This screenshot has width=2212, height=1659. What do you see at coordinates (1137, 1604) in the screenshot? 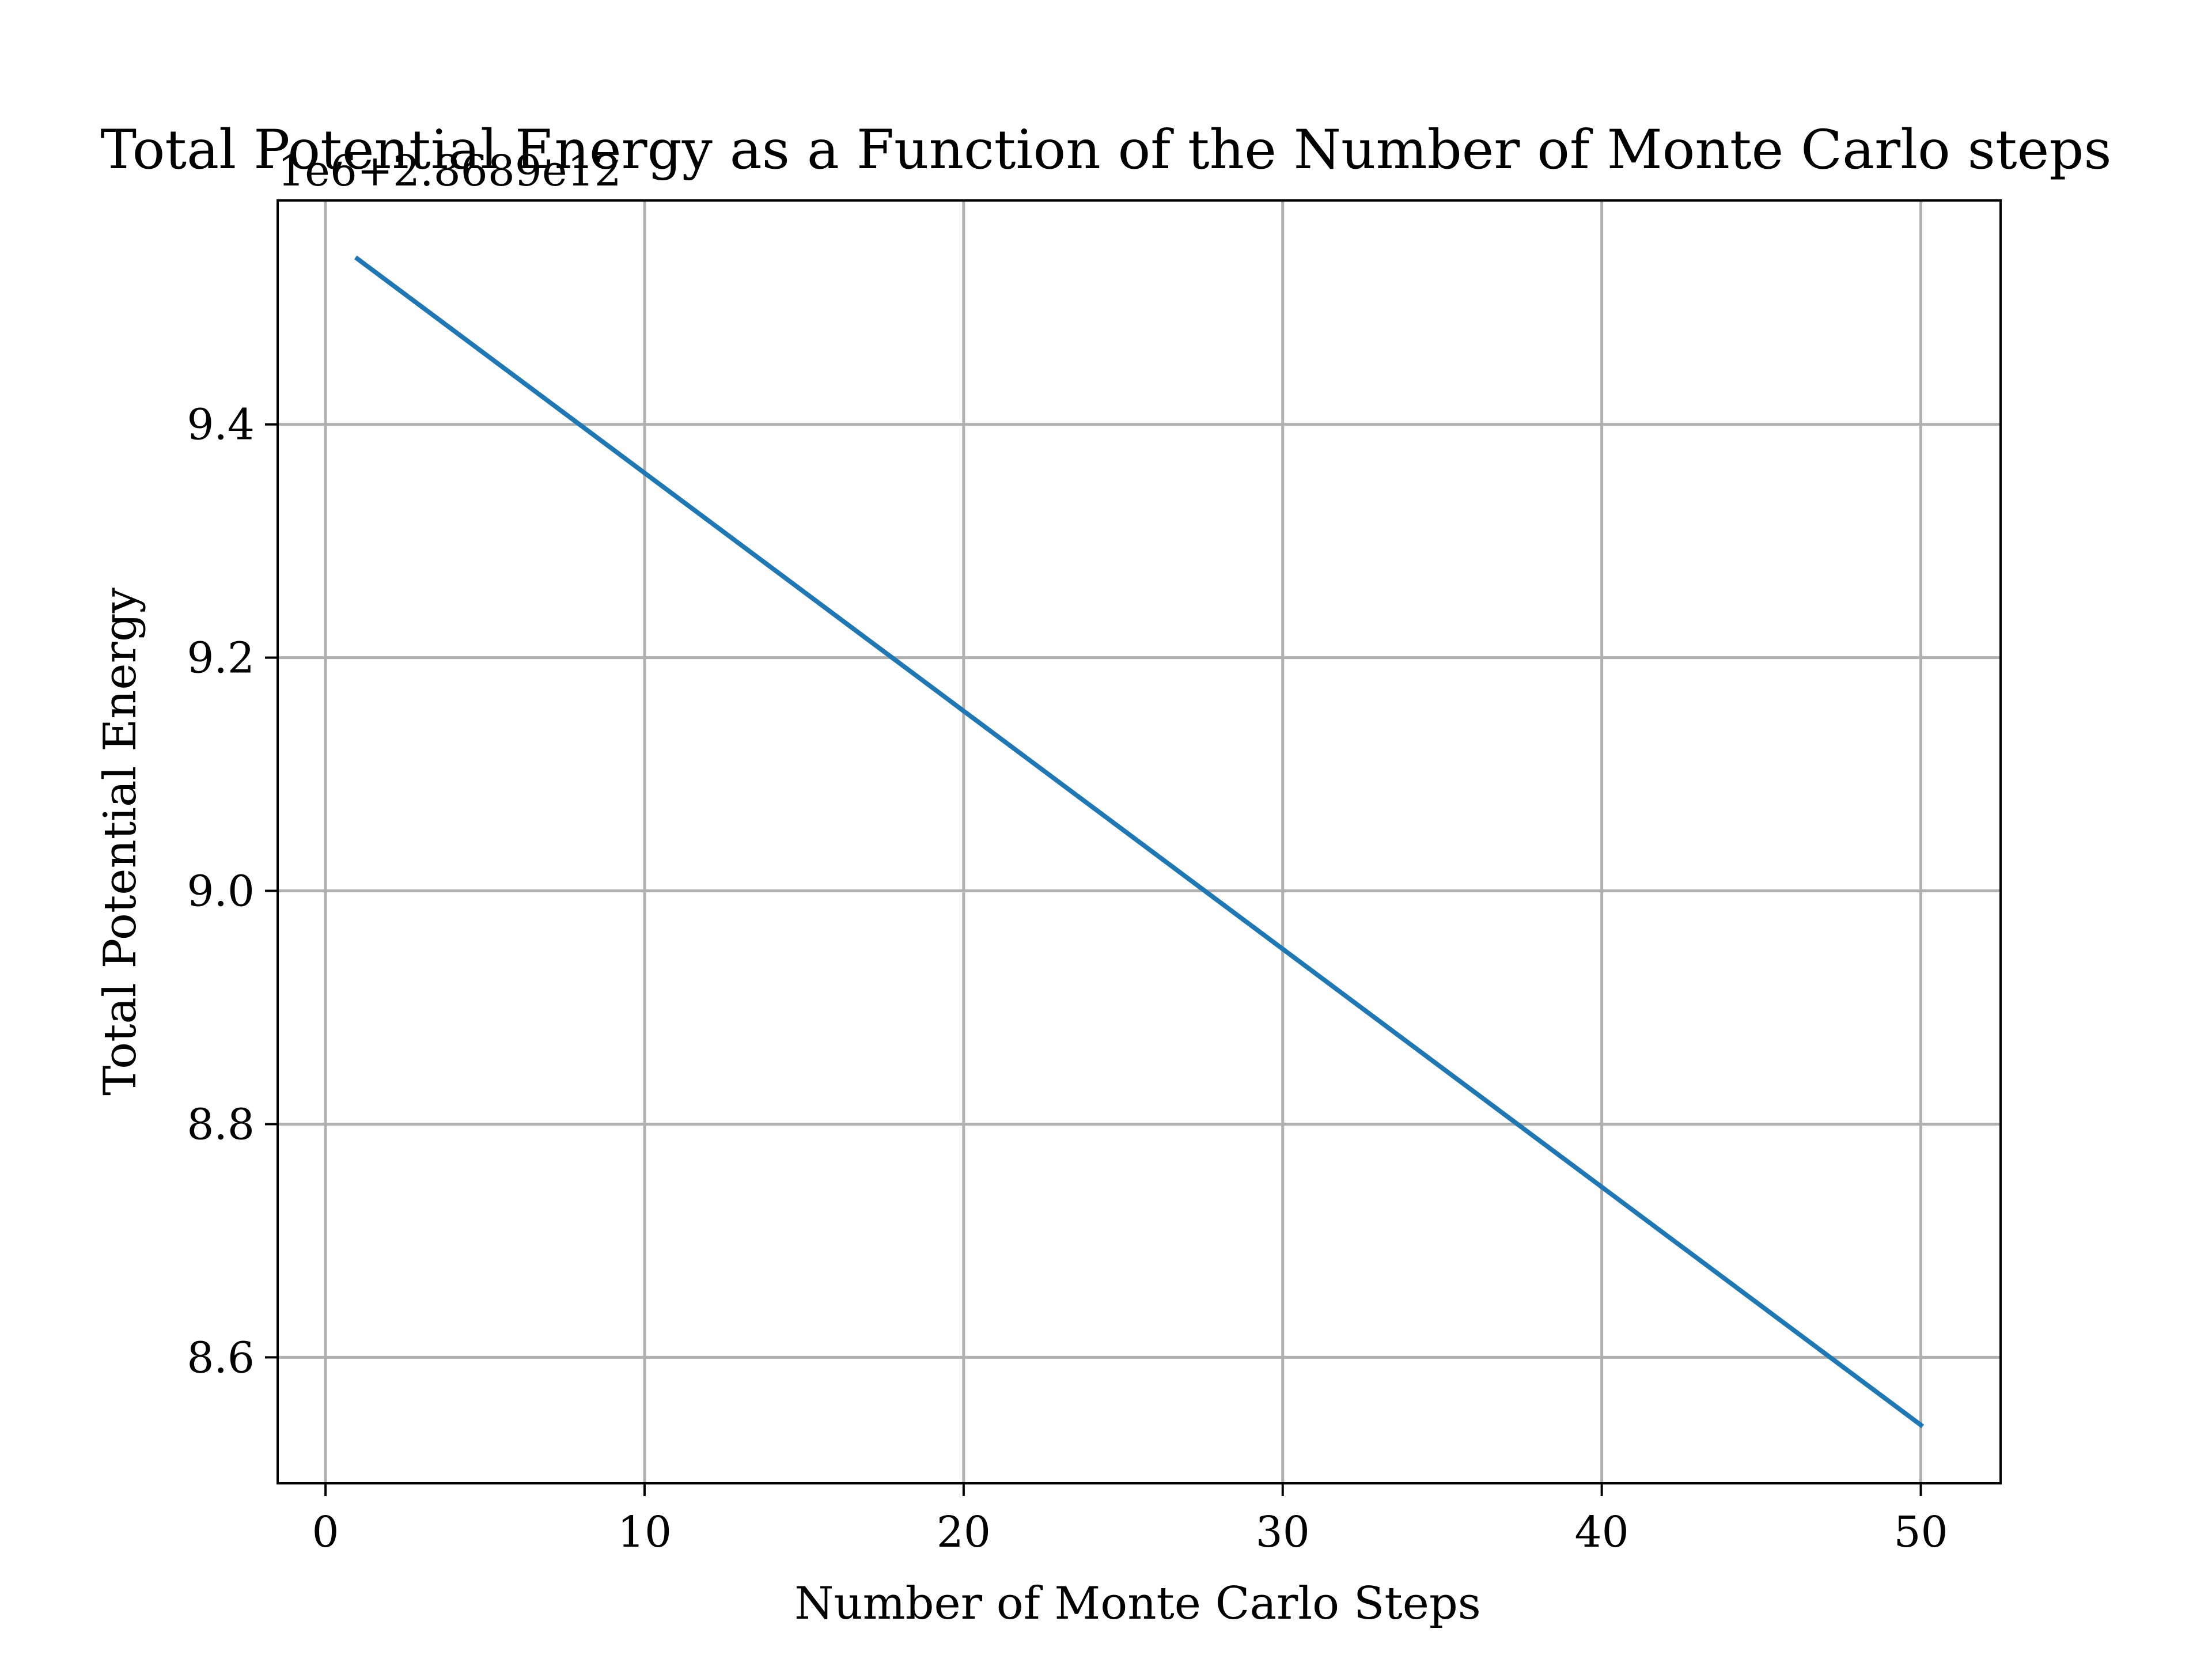
I see `x-axis-label: Number of Monte Carlo Steps` at bounding box center [1137, 1604].